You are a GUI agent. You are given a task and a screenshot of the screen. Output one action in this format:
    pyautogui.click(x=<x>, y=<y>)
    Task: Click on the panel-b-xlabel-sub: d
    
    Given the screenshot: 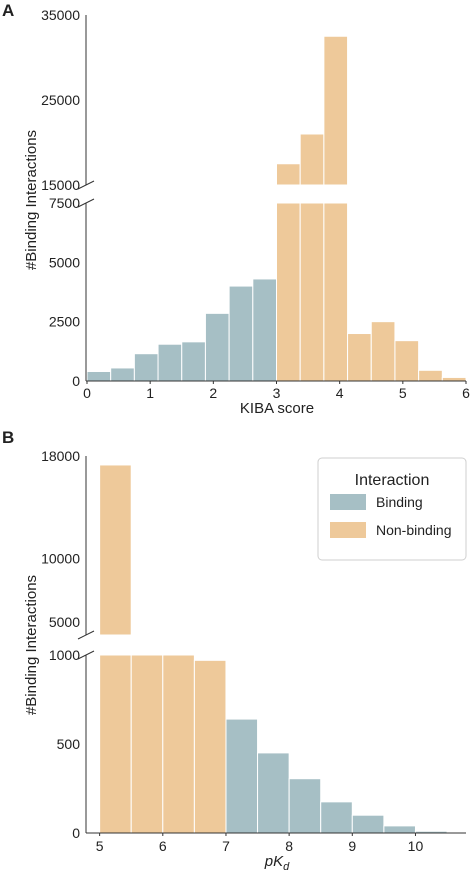 What is the action you would take?
    pyautogui.click(x=286, y=865)
    